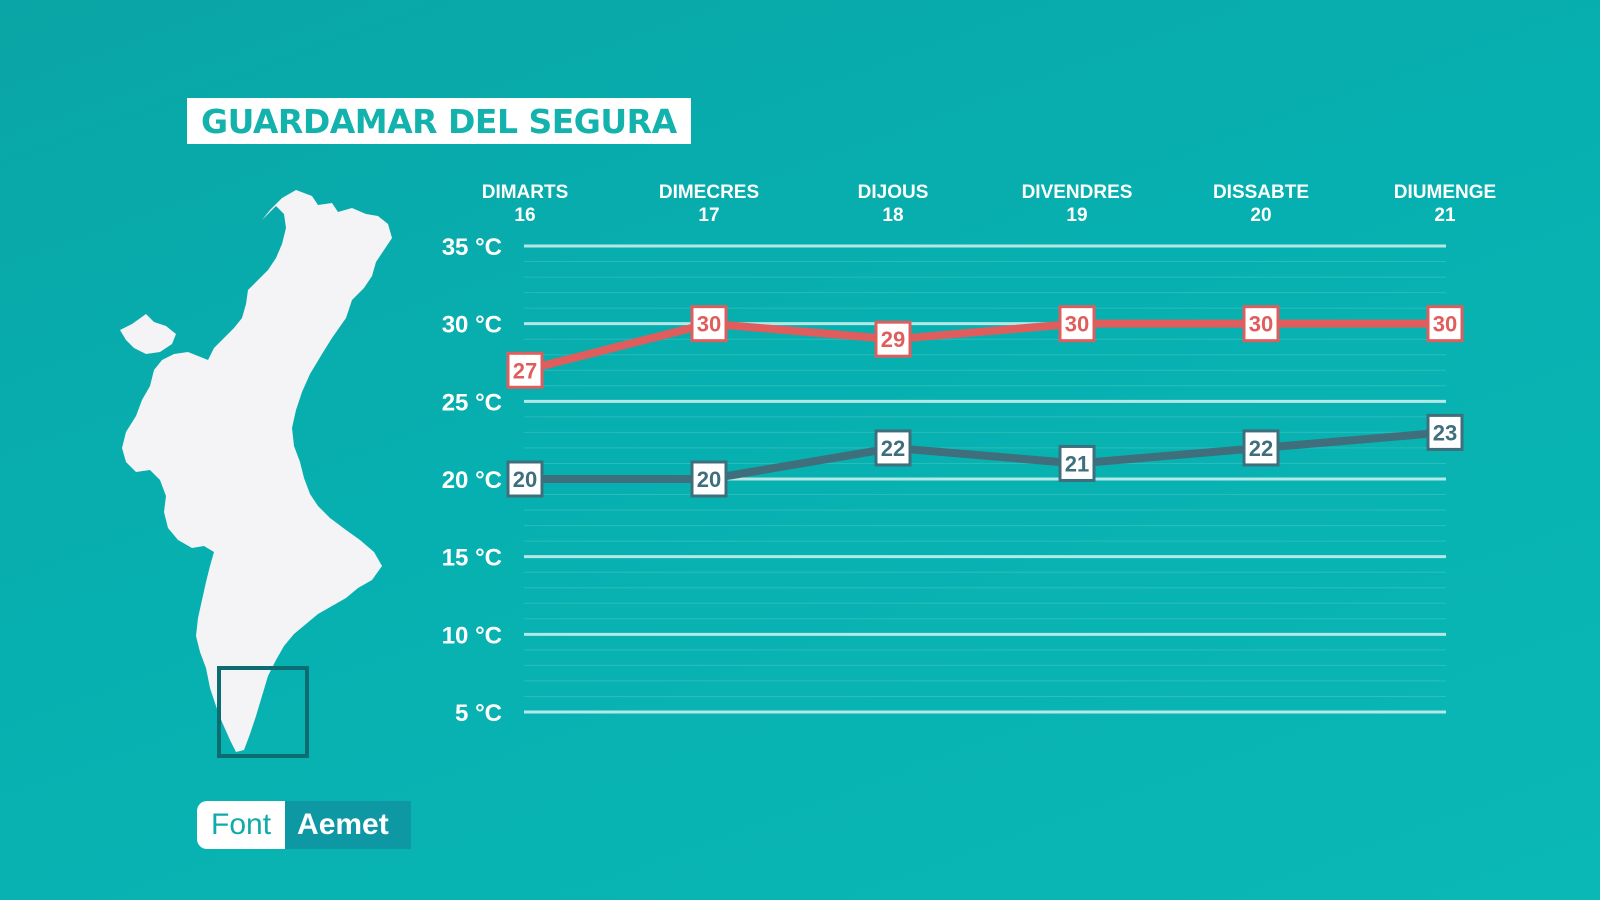  I want to click on x-date-label: 21, so click(1445, 215).